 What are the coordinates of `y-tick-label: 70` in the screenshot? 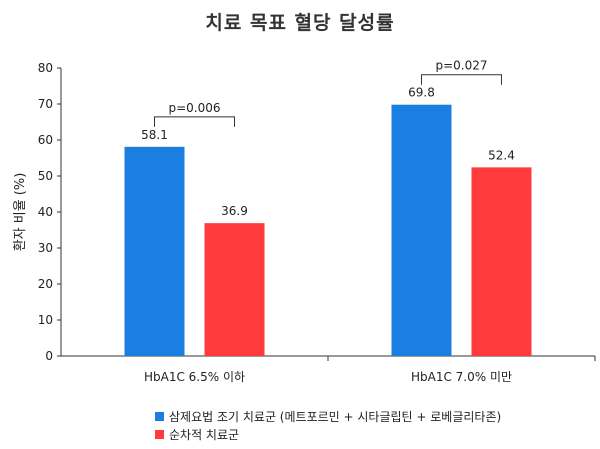 It's located at (45, 104).